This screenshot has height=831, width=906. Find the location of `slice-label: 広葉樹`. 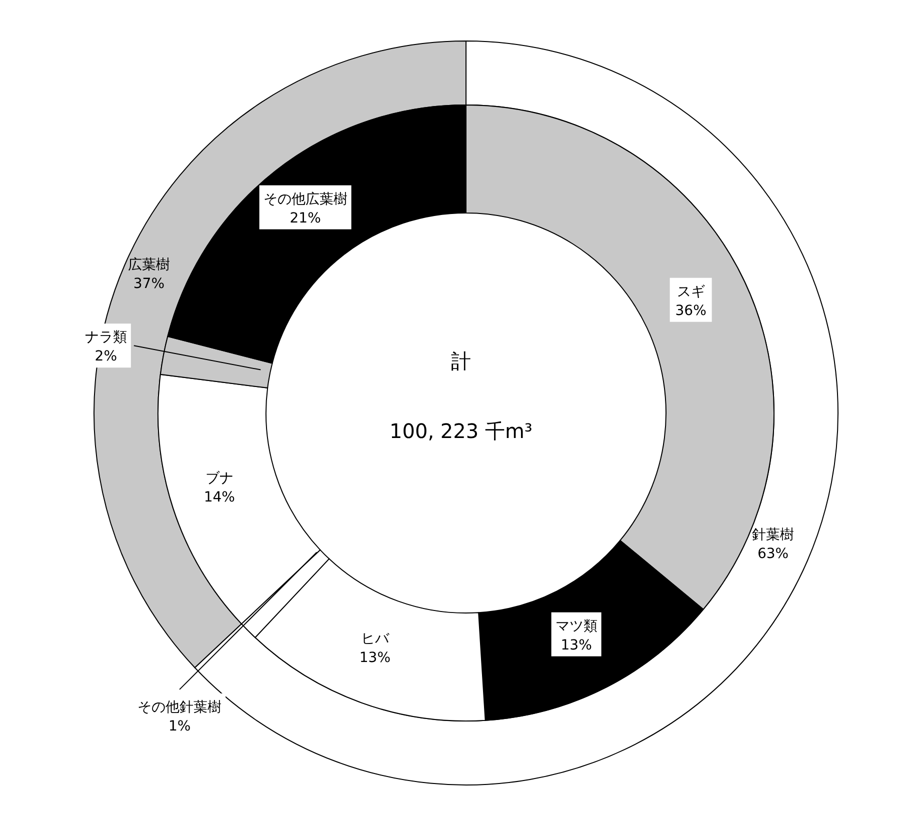

slice-label: 広葉樹 is located at coordinates (149, 264).